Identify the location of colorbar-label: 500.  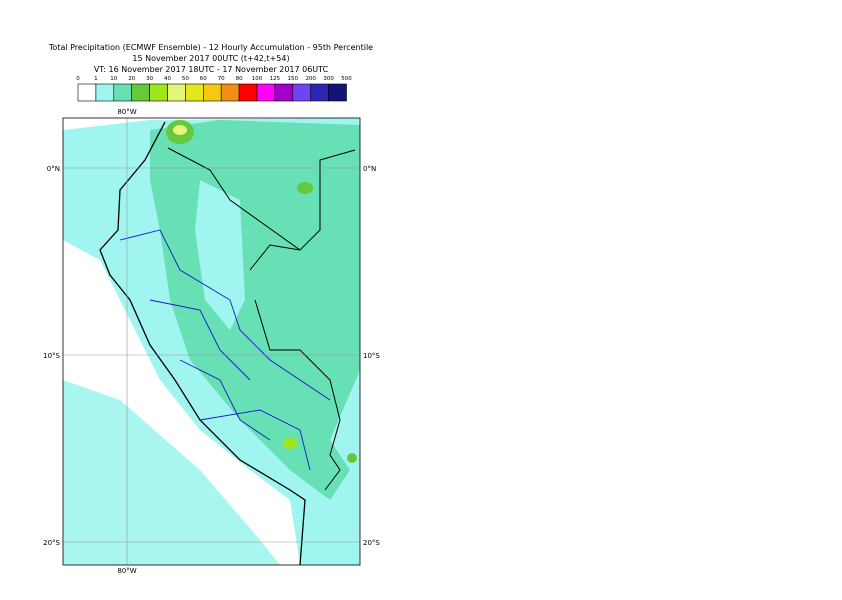
(346, 79).